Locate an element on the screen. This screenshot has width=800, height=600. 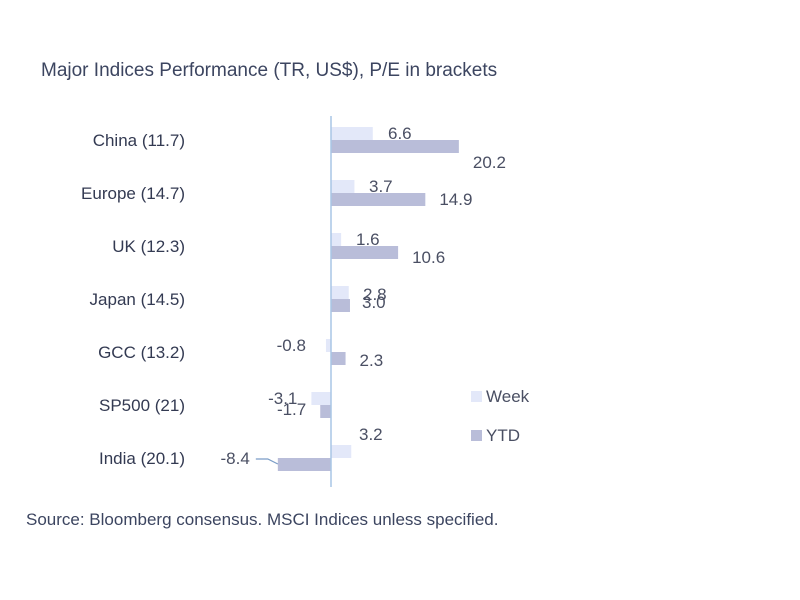
data-label-week: 1.6 is located at coordinates (368, 239).